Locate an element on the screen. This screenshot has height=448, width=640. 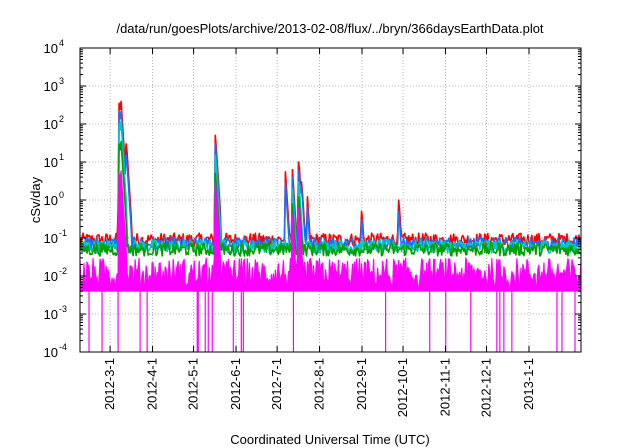
y-tick-exponent: -2 is located at coordinates (63, 271).